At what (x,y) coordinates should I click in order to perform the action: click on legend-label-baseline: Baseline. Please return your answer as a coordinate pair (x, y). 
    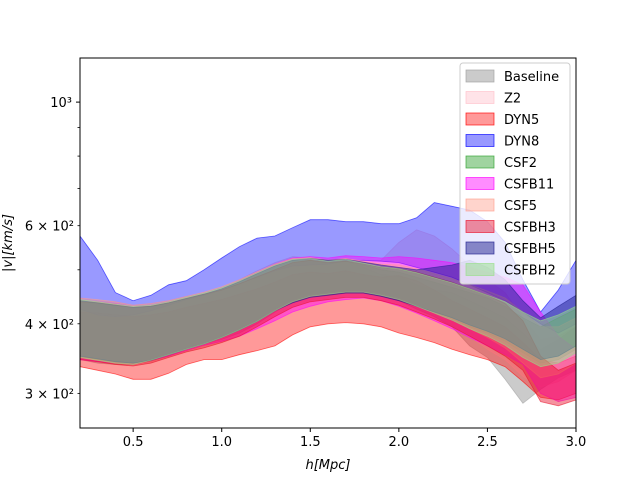
    Looking at the image, I should click on (531, 77).